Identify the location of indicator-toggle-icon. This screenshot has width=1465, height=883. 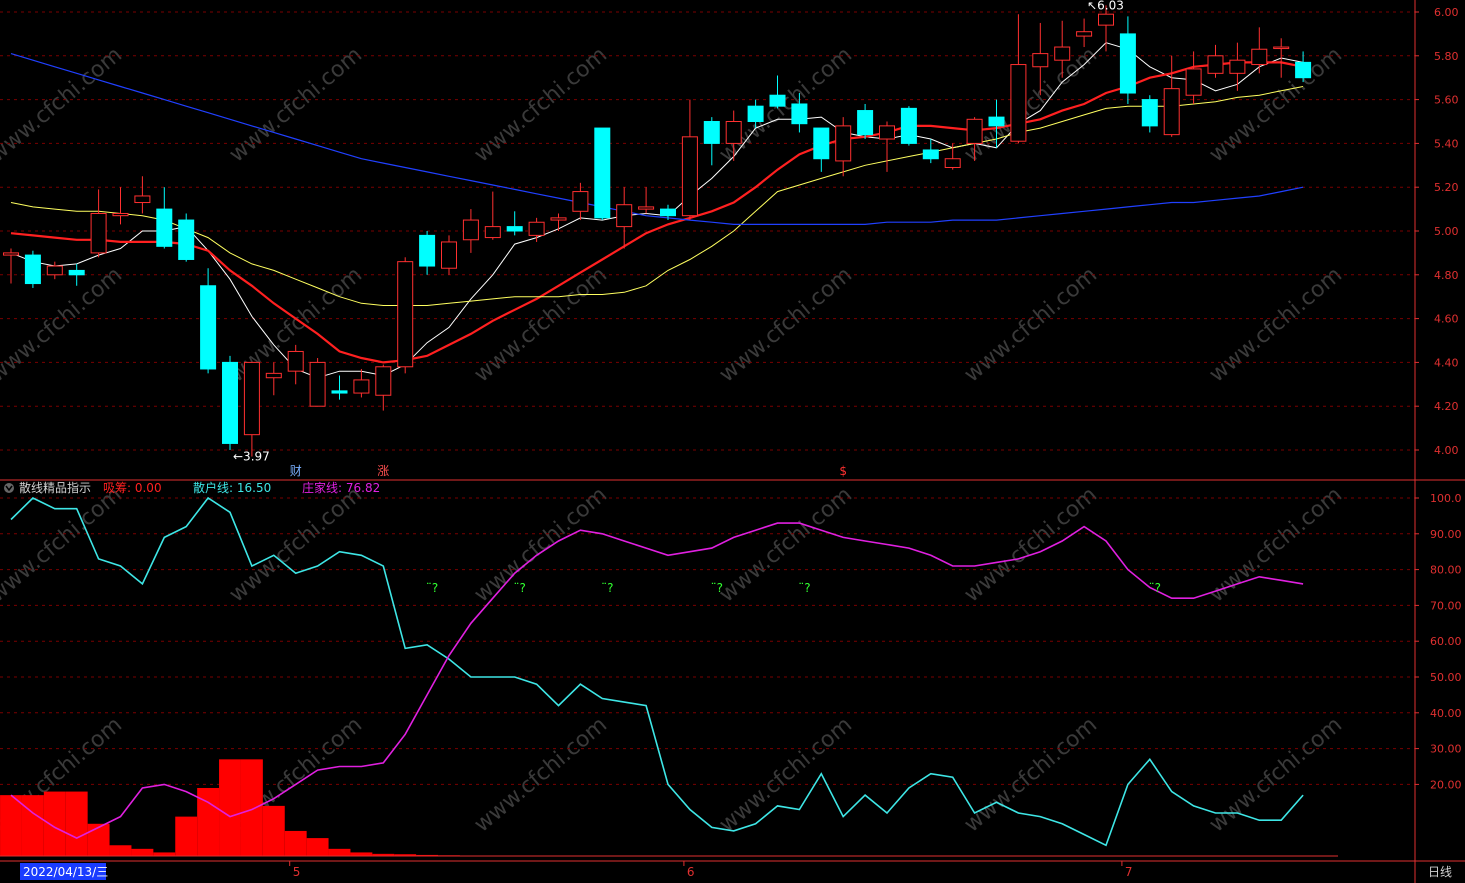
(9, 488).